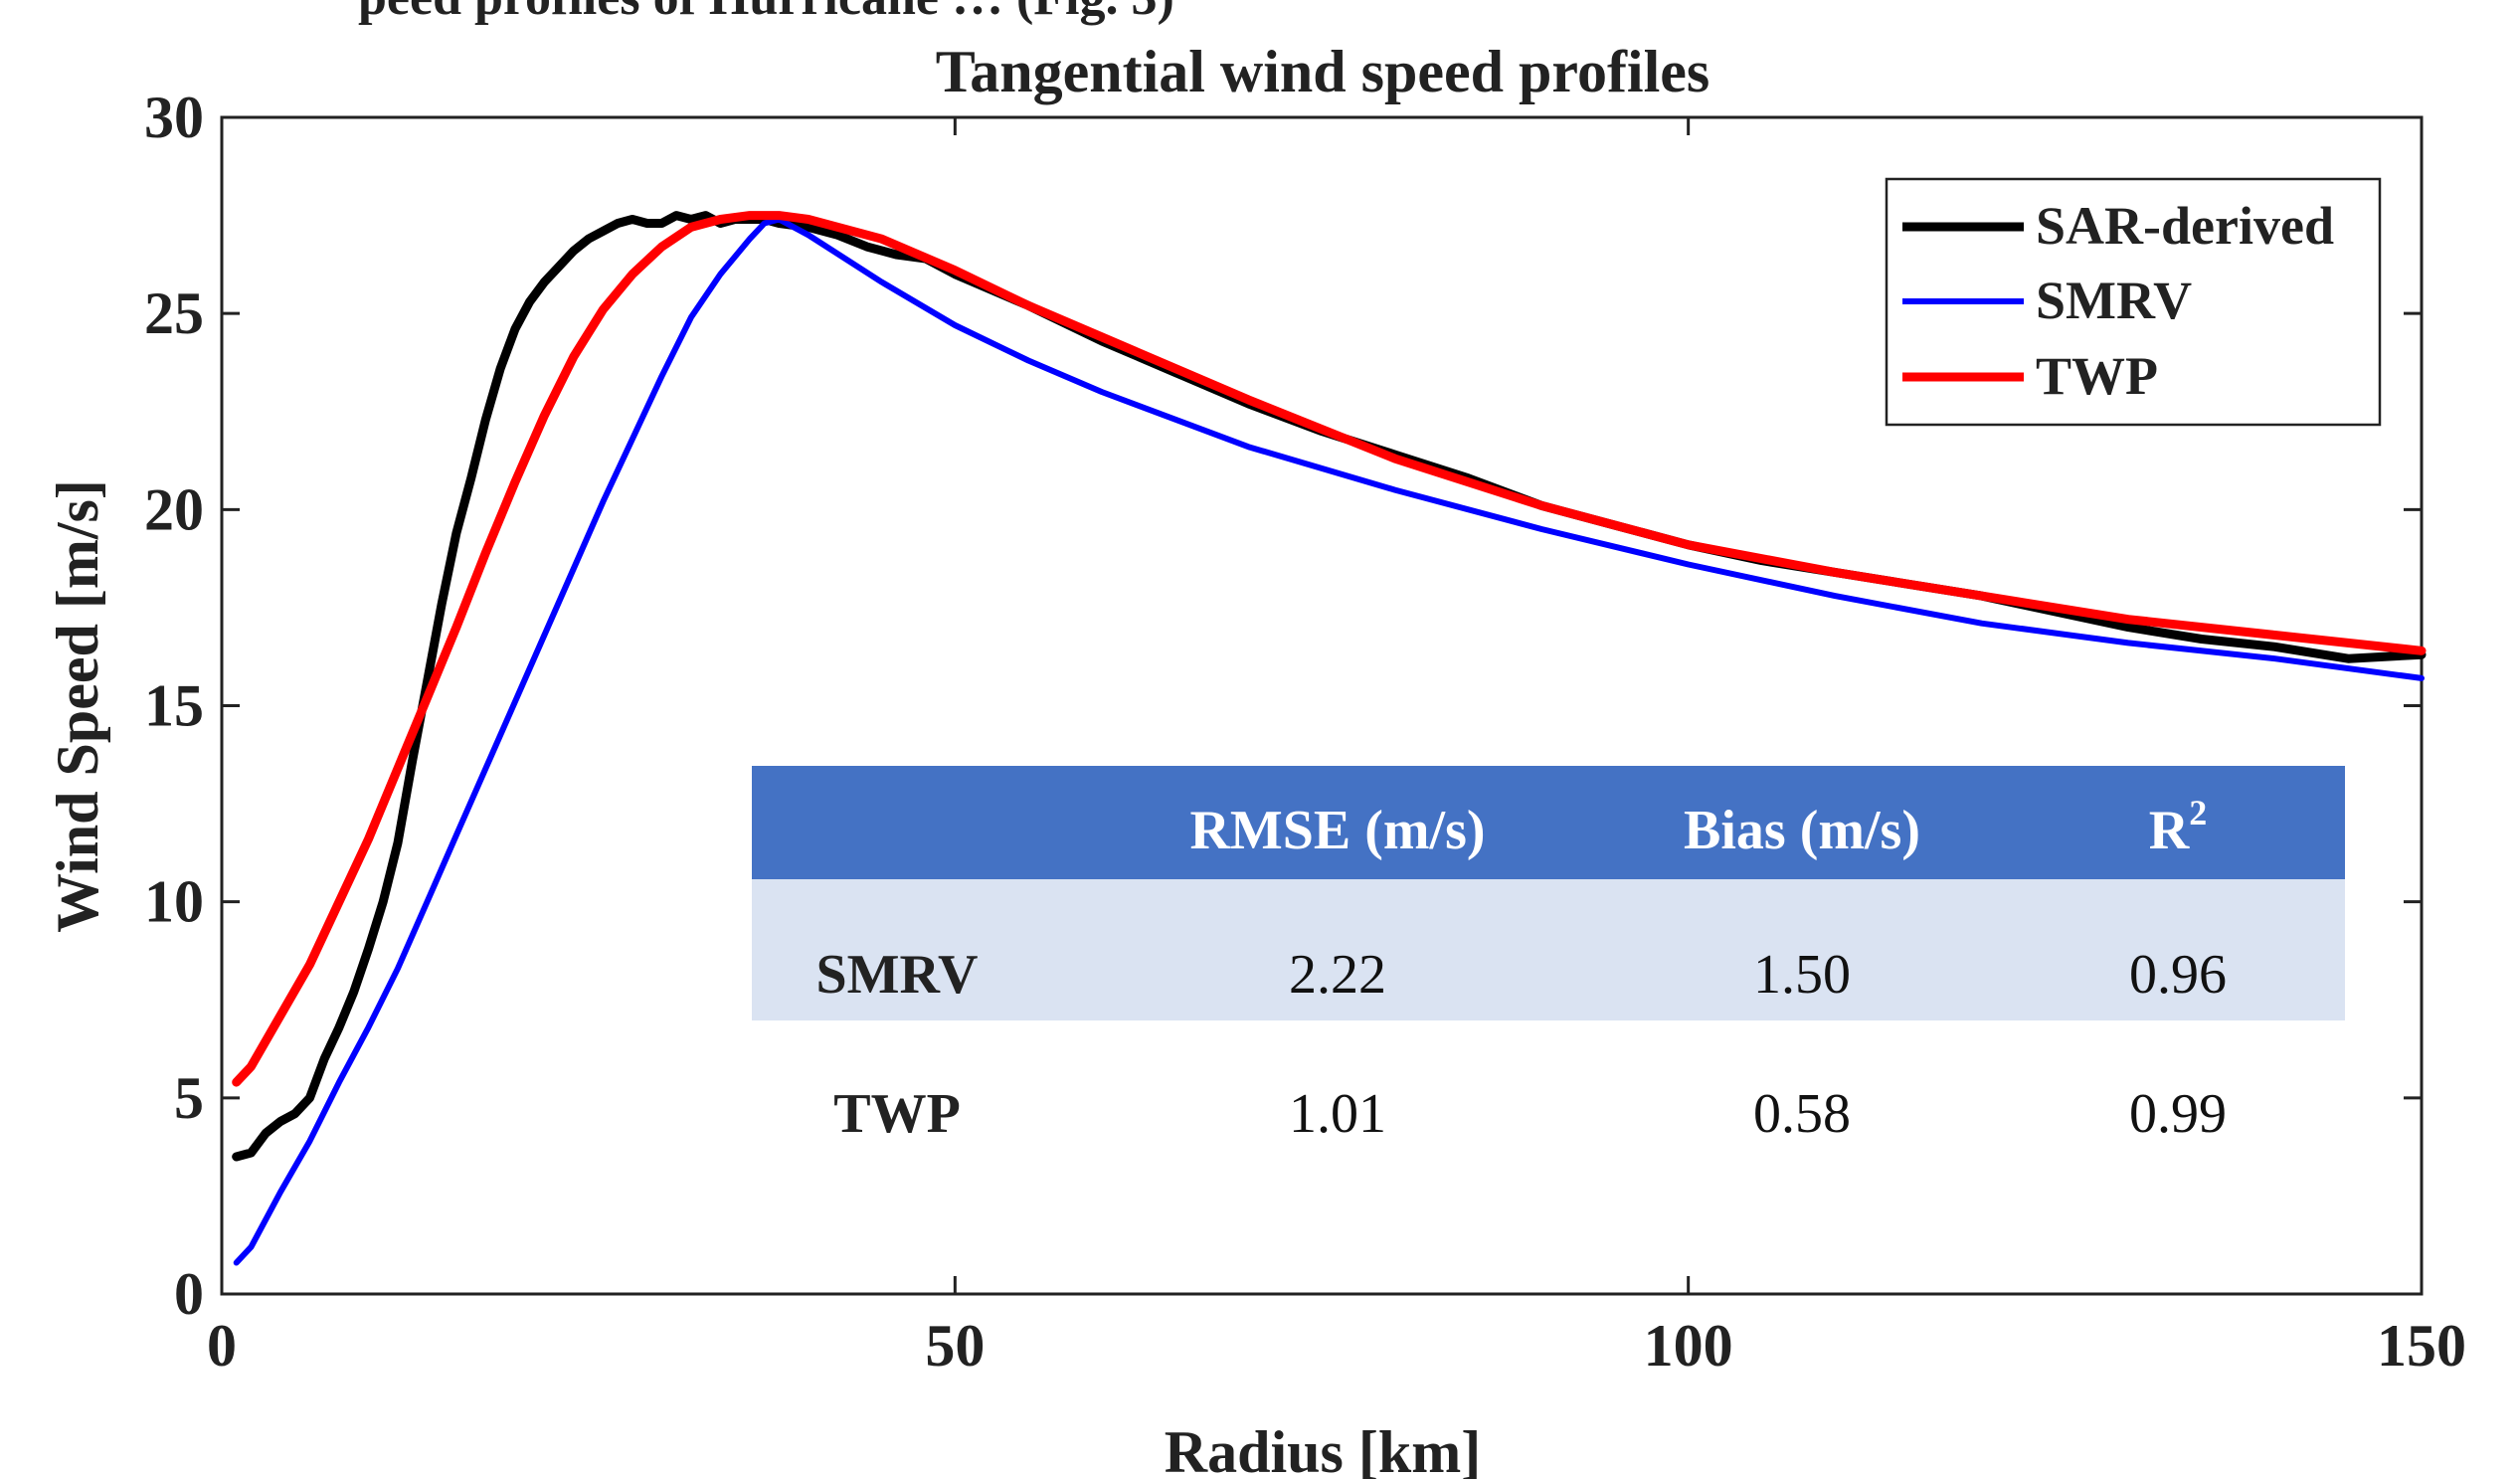 This screenshot has width=2520, height=1479. Describe the element at coordinates (766, 13) in the screenshot. I see `clipped-header-text: peed profiles of Hurricane … (Fig. 3)` at that location.